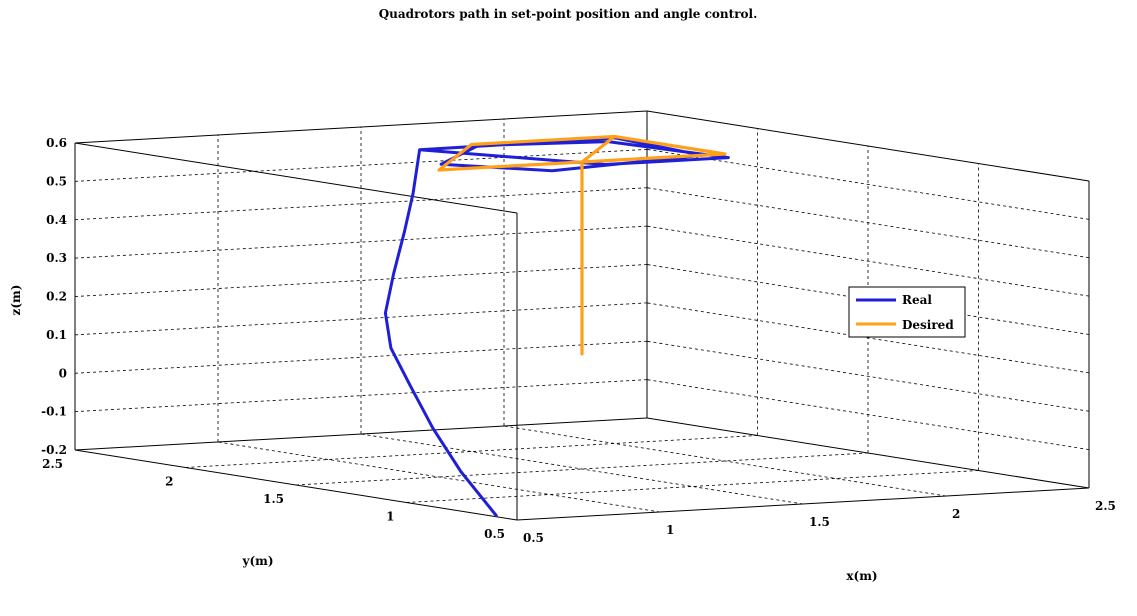  What do you see at coordinates (819, 522) in the screenshot?
I see `x-tick-label: 1.5` at bounding box center [819, 522].